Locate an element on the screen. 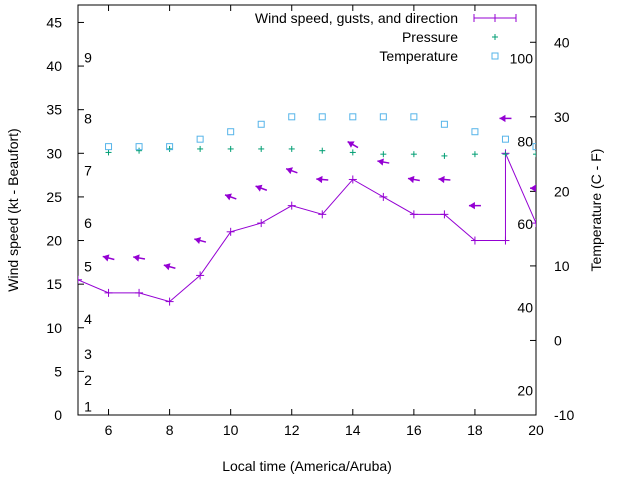  y-tick-label: 45 is located at coordinates (54, 22).